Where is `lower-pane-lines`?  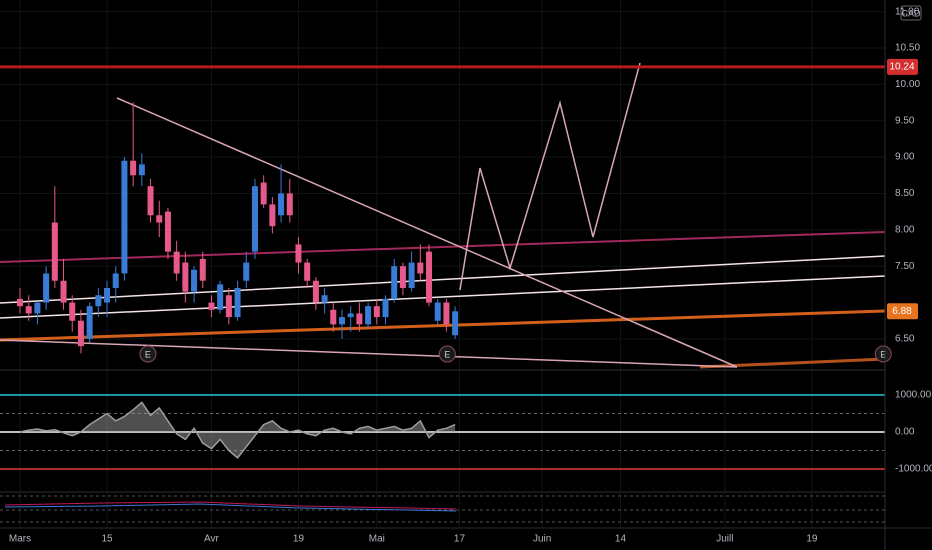 lower-pane-lines is located at coordinates (442, 509).